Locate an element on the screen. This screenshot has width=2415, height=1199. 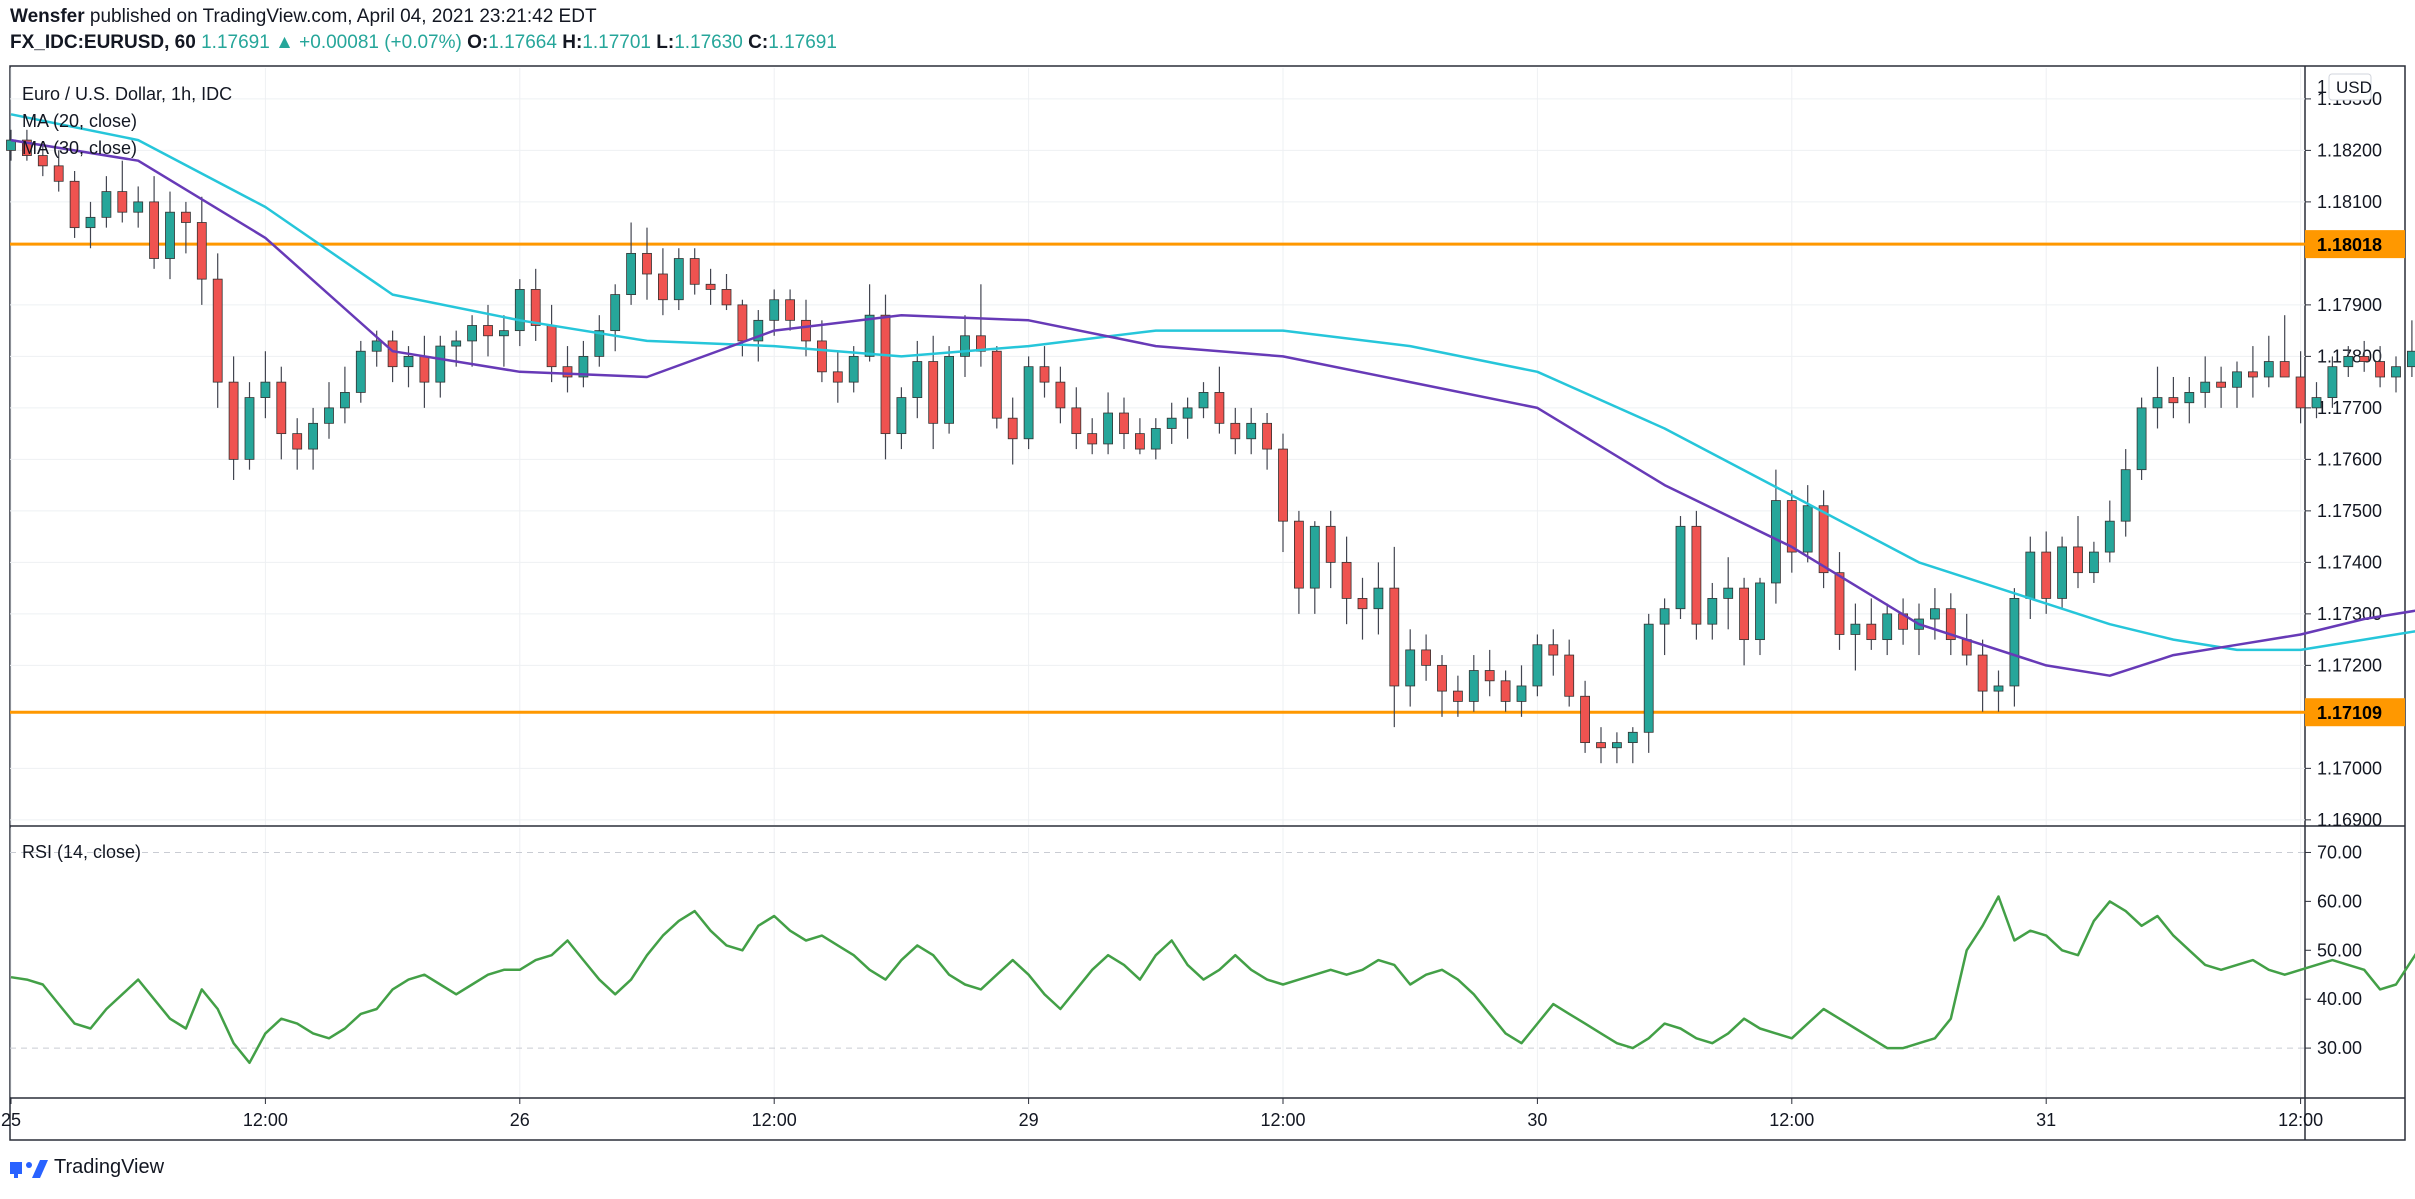
close-value: 1.17691 is located at coordinates (802, 42).